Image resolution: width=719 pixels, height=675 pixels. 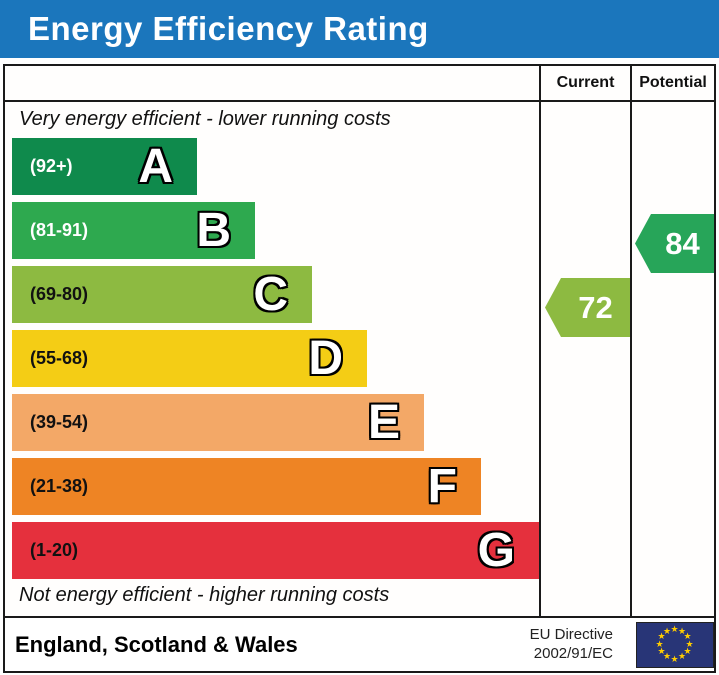 I want to click on band-b-range: (81-91), so click(x=59, y=230).